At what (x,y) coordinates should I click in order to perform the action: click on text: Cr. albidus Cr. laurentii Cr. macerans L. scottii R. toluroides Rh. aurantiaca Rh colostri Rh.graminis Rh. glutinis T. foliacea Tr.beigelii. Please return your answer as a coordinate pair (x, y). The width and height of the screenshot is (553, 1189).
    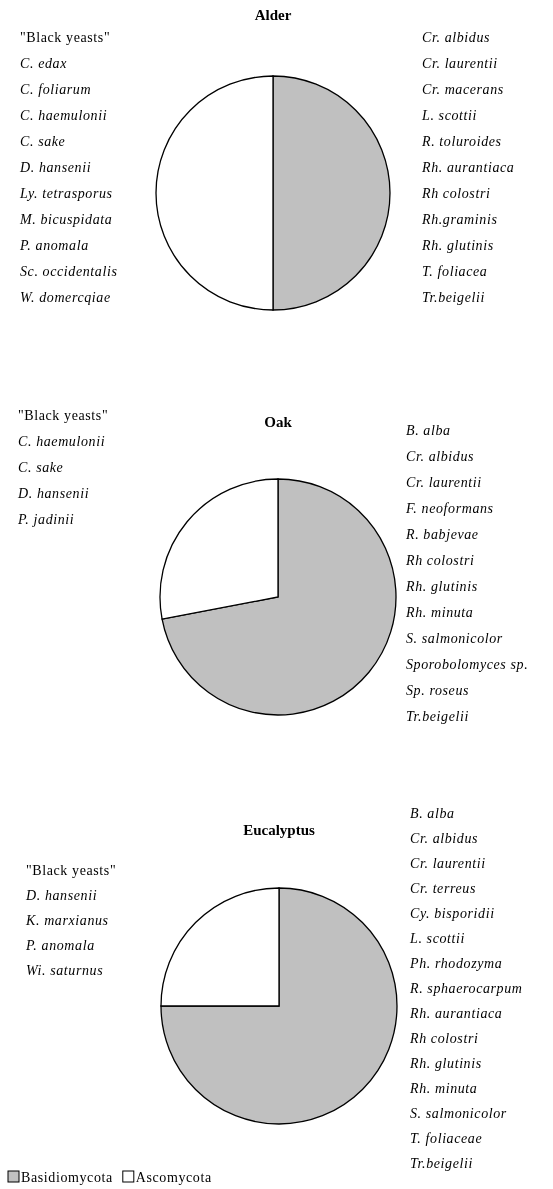
    Looking at the image, I should click on (468, 167).